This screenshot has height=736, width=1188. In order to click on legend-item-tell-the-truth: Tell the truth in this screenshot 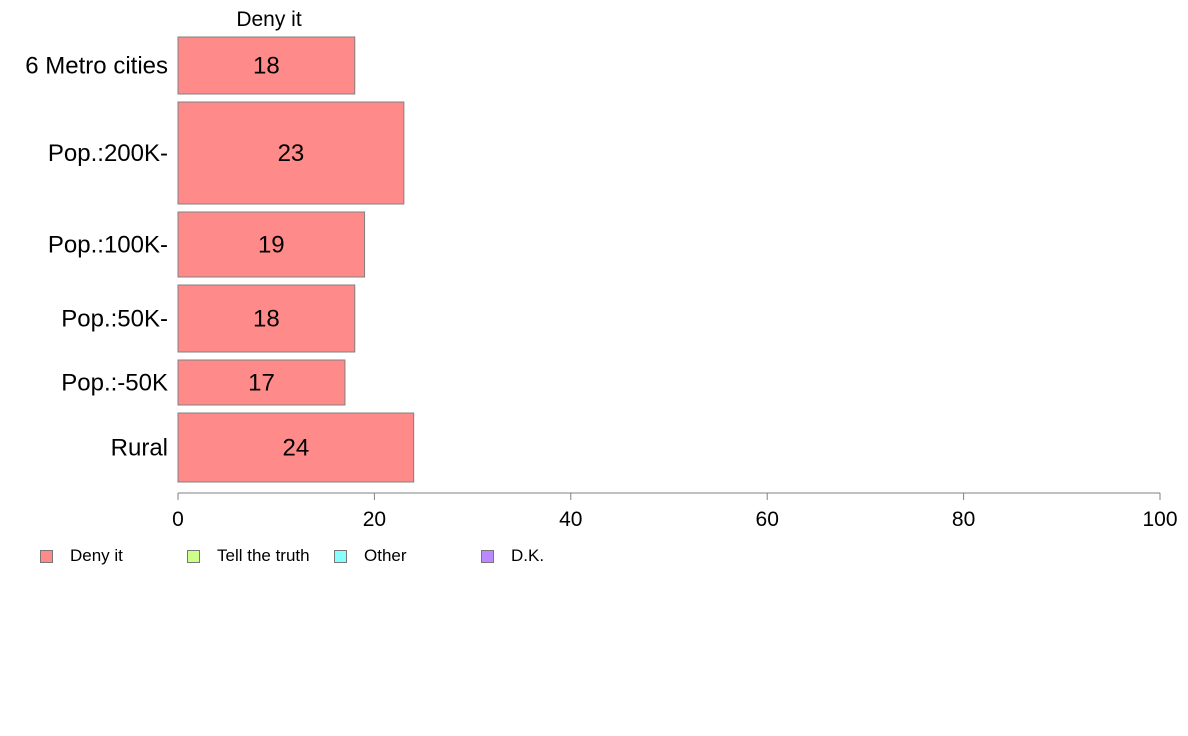, I will do `click(248, 556)`.